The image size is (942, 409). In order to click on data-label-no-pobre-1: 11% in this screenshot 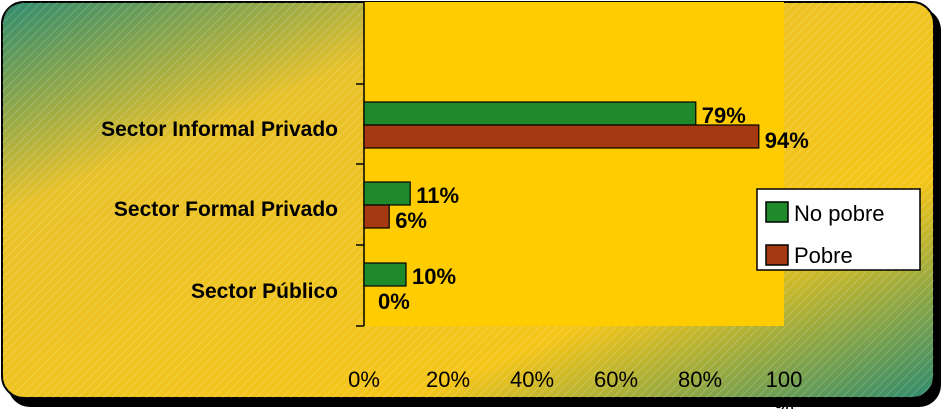, I will do `click(437, 195)`.